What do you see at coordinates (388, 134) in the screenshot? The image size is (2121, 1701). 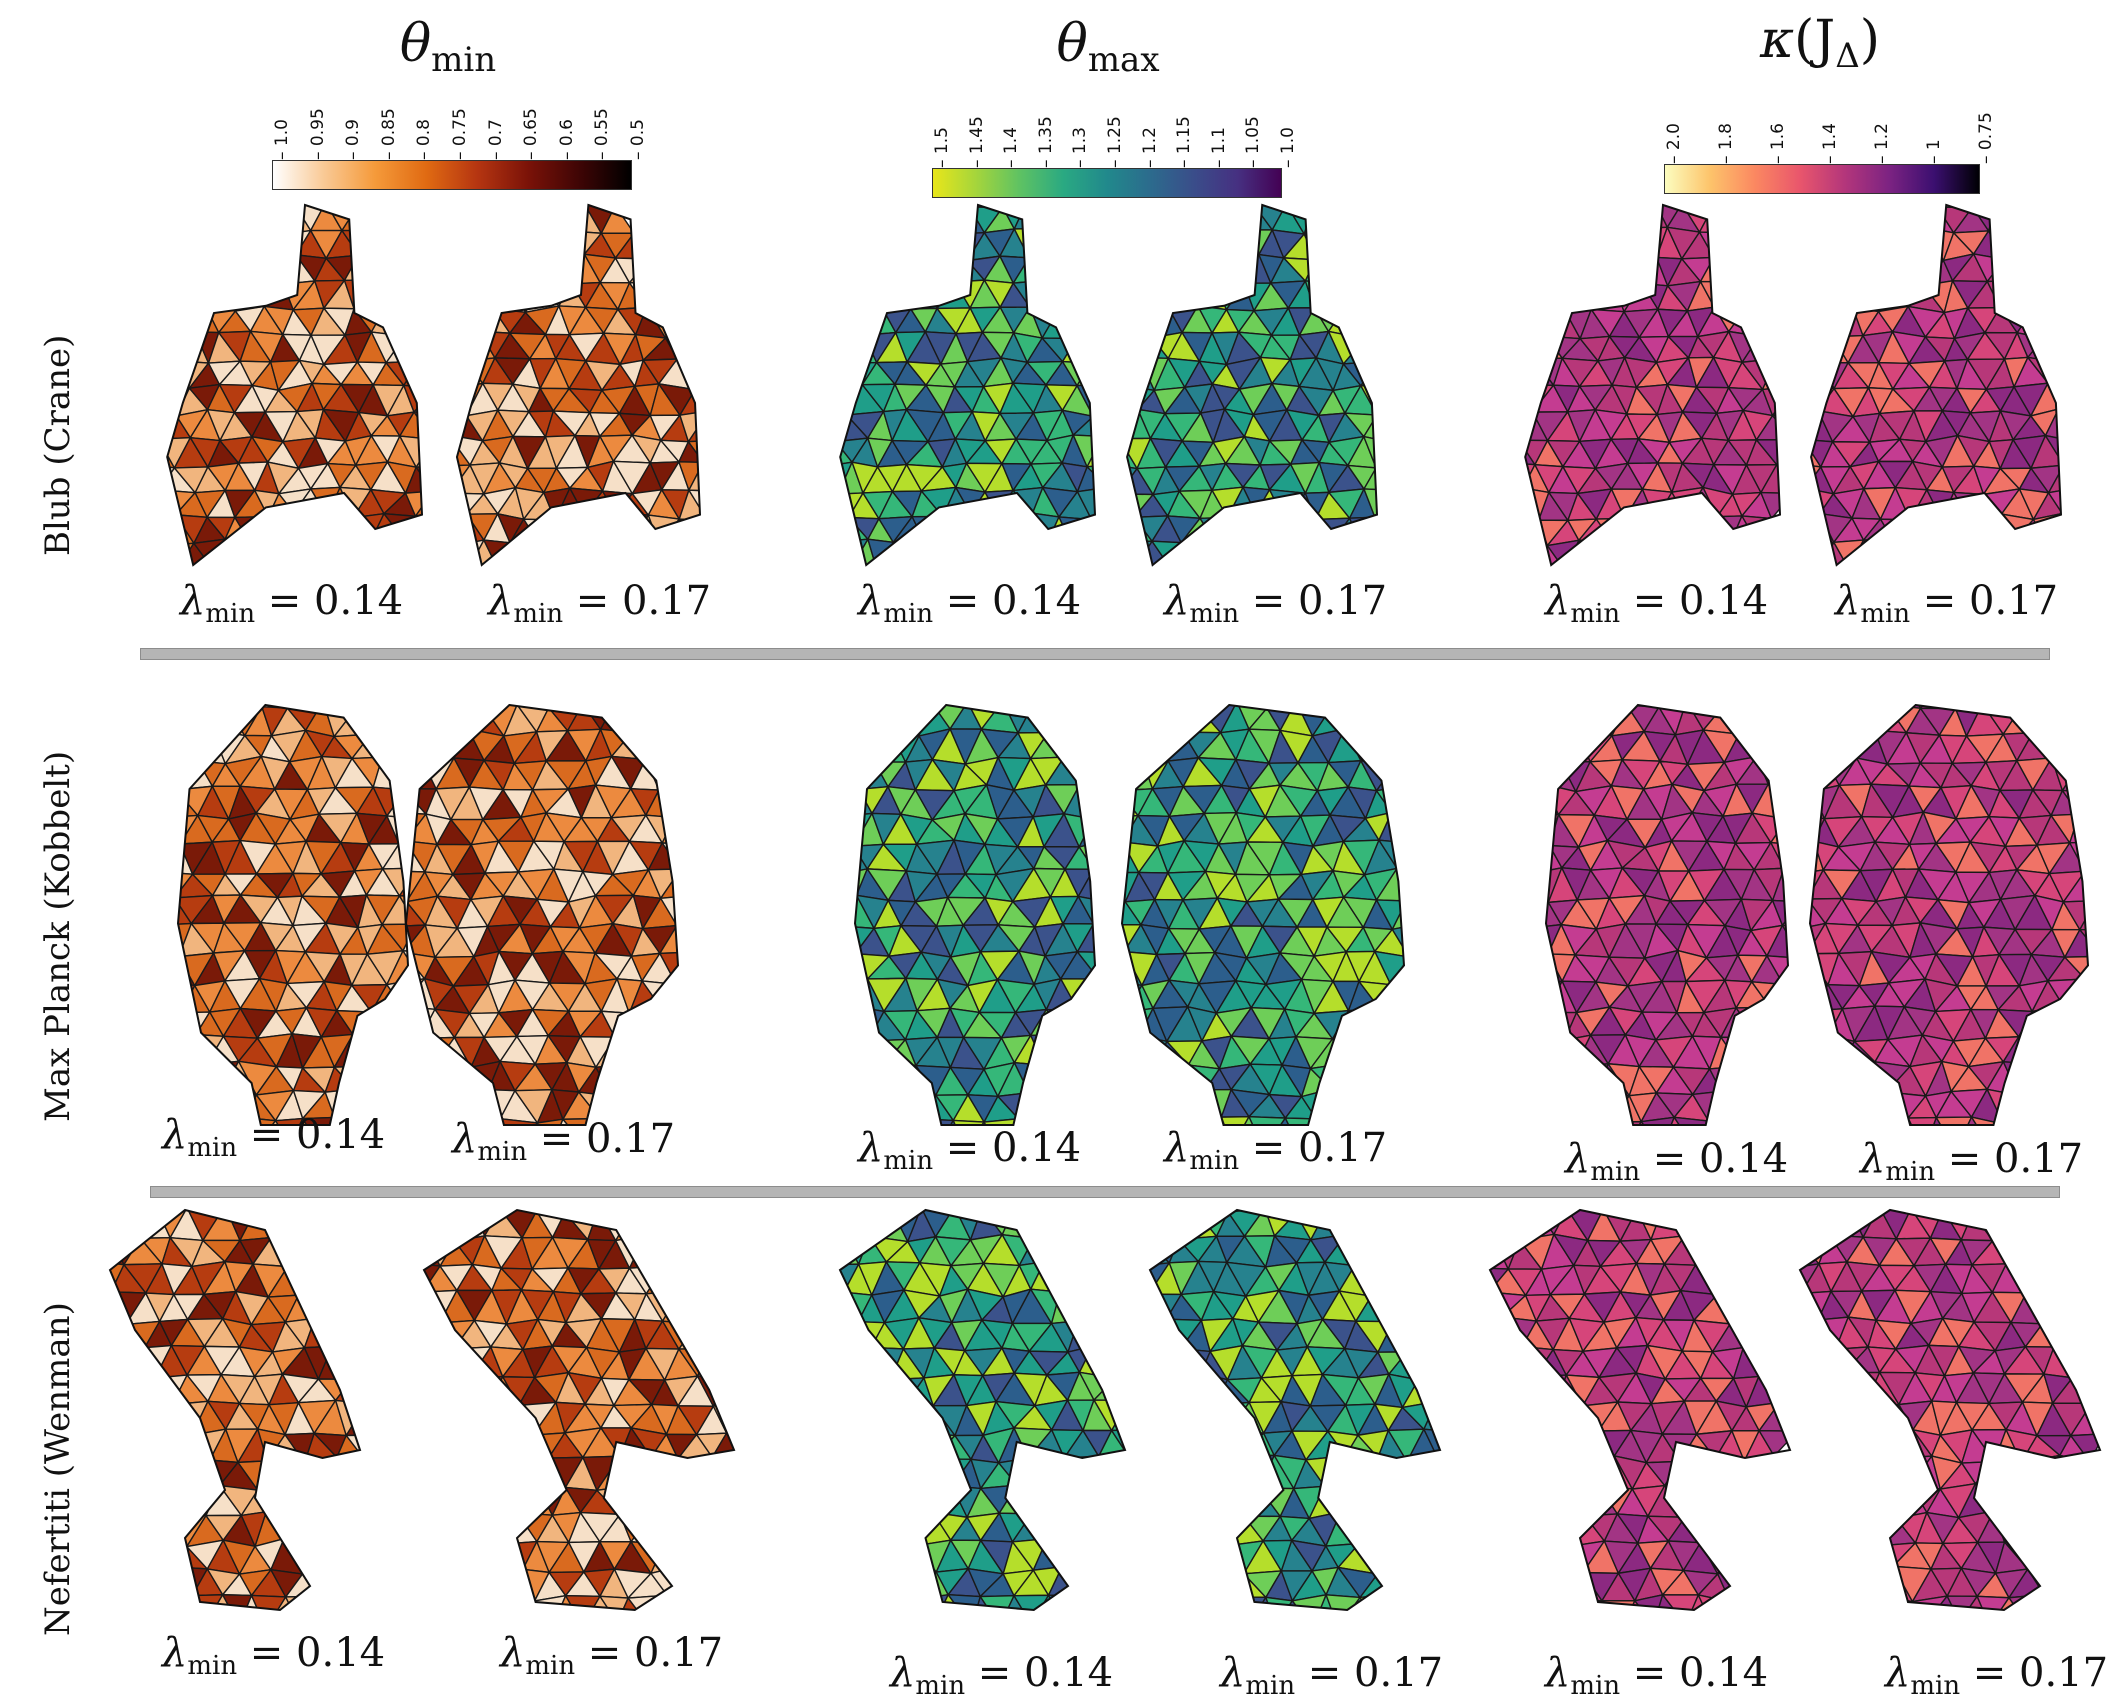 I see `colorbar-tick-label: – 0.85` at bounding box center [388, 134].